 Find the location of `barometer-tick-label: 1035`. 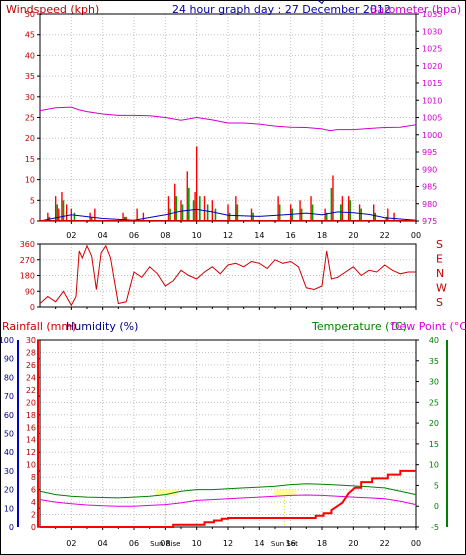

barometer-tick-label: 1035 is located at coordinates (432, 14).